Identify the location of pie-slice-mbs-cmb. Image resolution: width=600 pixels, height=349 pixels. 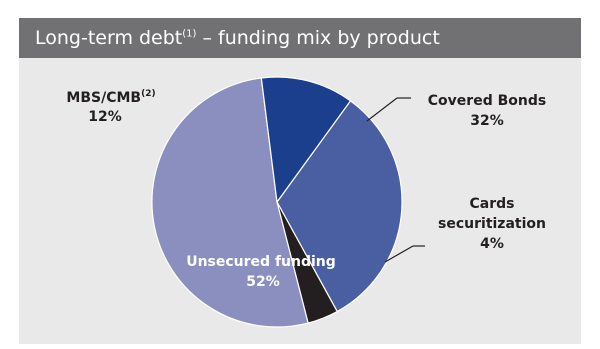
(306, 140).